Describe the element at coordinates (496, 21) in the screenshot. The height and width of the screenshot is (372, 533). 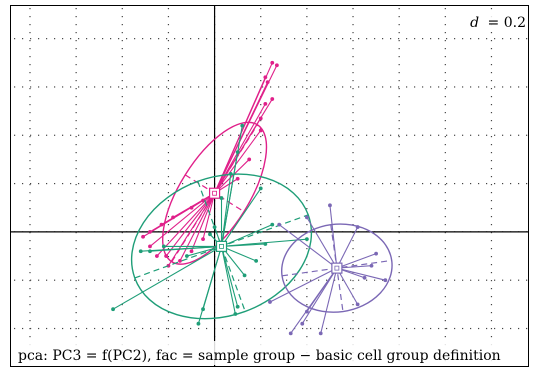
I see `grid-scale-label: d = 0.2` at that location.